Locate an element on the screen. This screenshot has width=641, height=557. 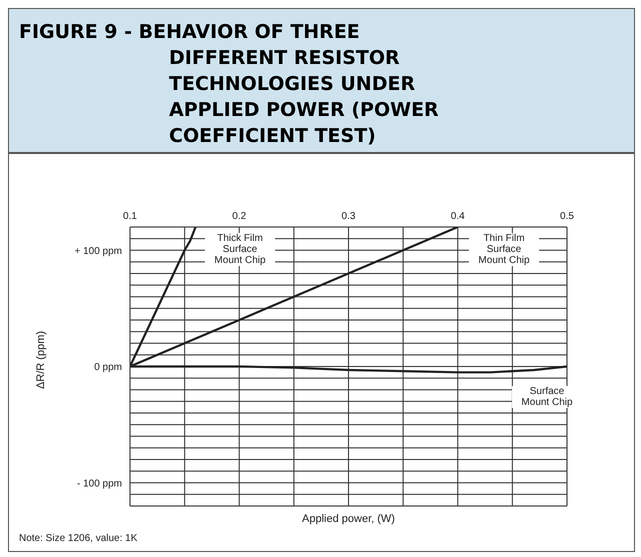
x-axis-title: Applied power, (W) is located at coordinates (348, 519).